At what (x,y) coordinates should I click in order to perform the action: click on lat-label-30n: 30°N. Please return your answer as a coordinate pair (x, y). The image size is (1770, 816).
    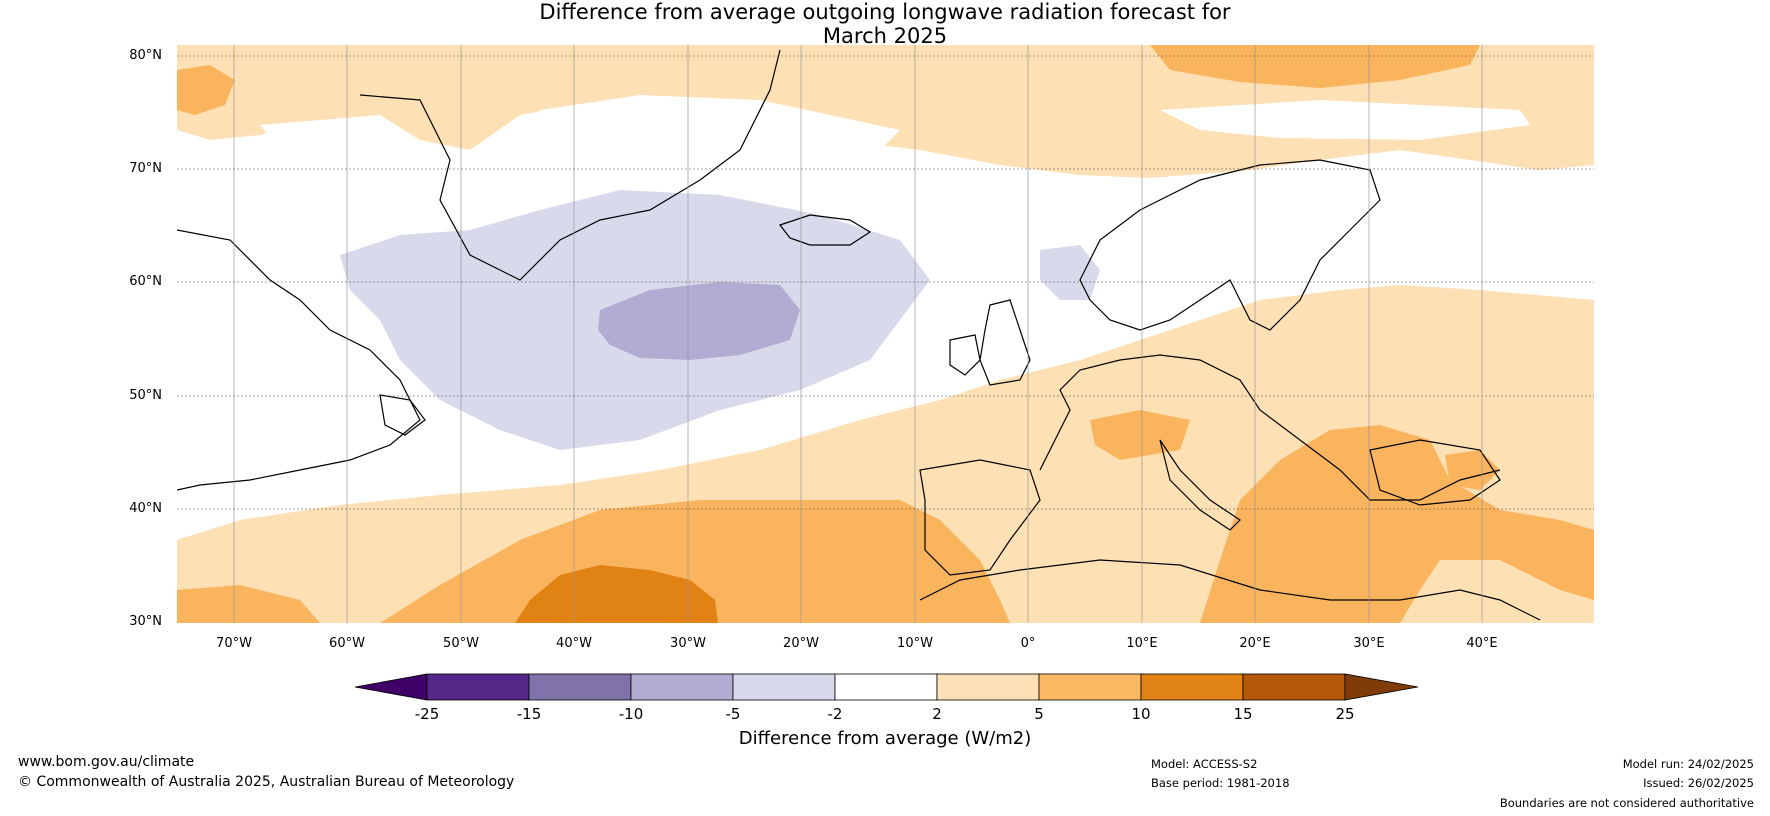
    Looking at the image, I should click on (145, 621).